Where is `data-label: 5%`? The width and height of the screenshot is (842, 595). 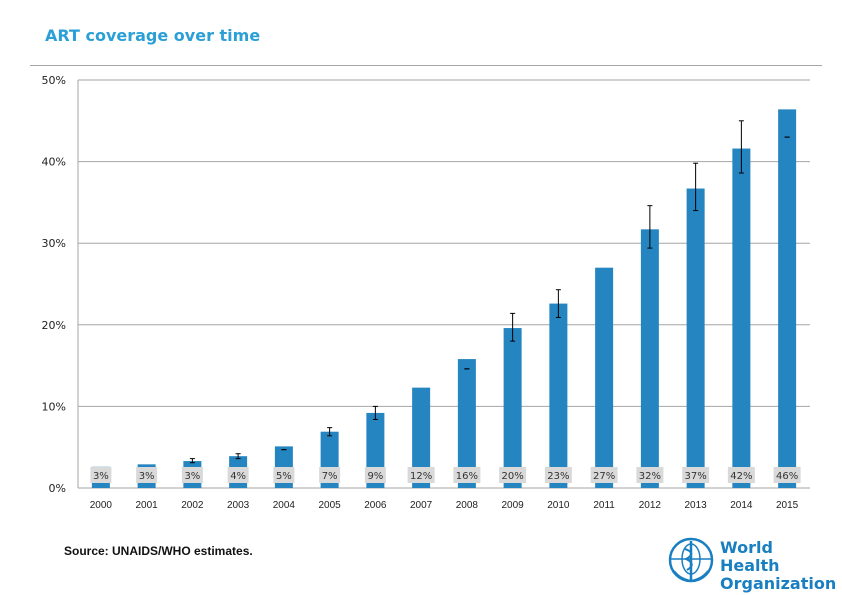 data-label: 5% is located at coordinates (284, 476).